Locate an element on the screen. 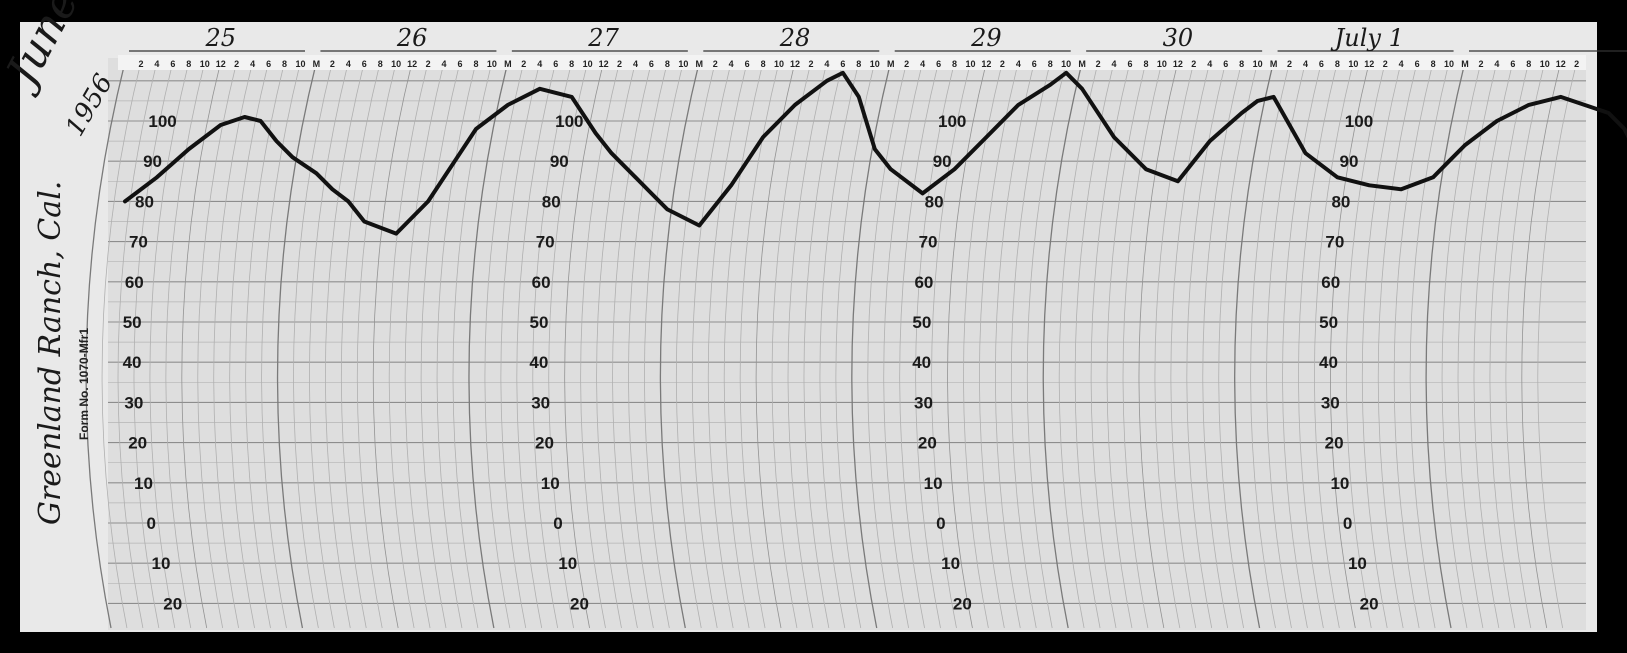  scale-label: 100 is located at coordinates (952, 121).